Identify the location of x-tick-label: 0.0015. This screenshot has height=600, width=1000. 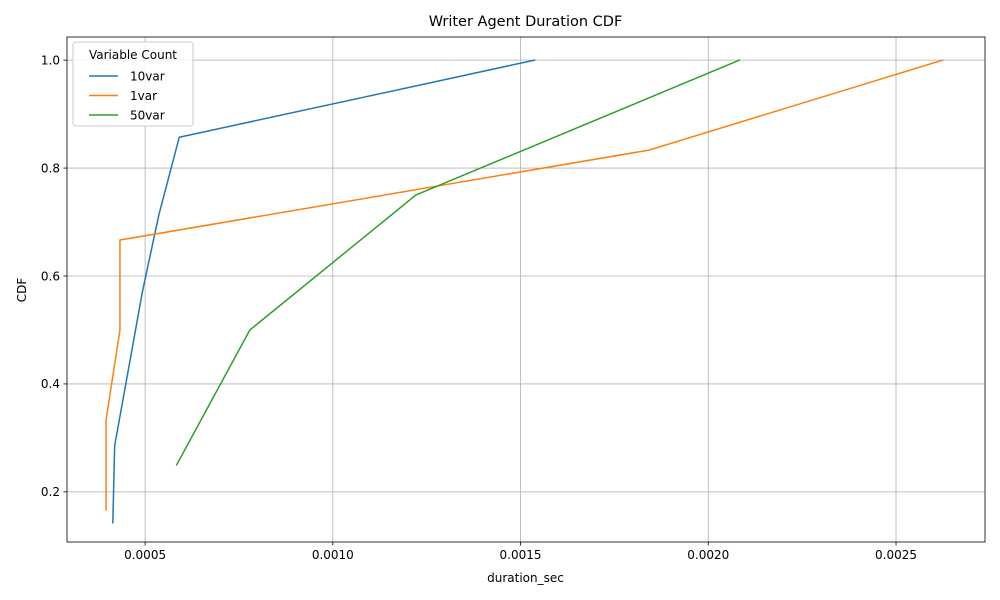
(521, 555).